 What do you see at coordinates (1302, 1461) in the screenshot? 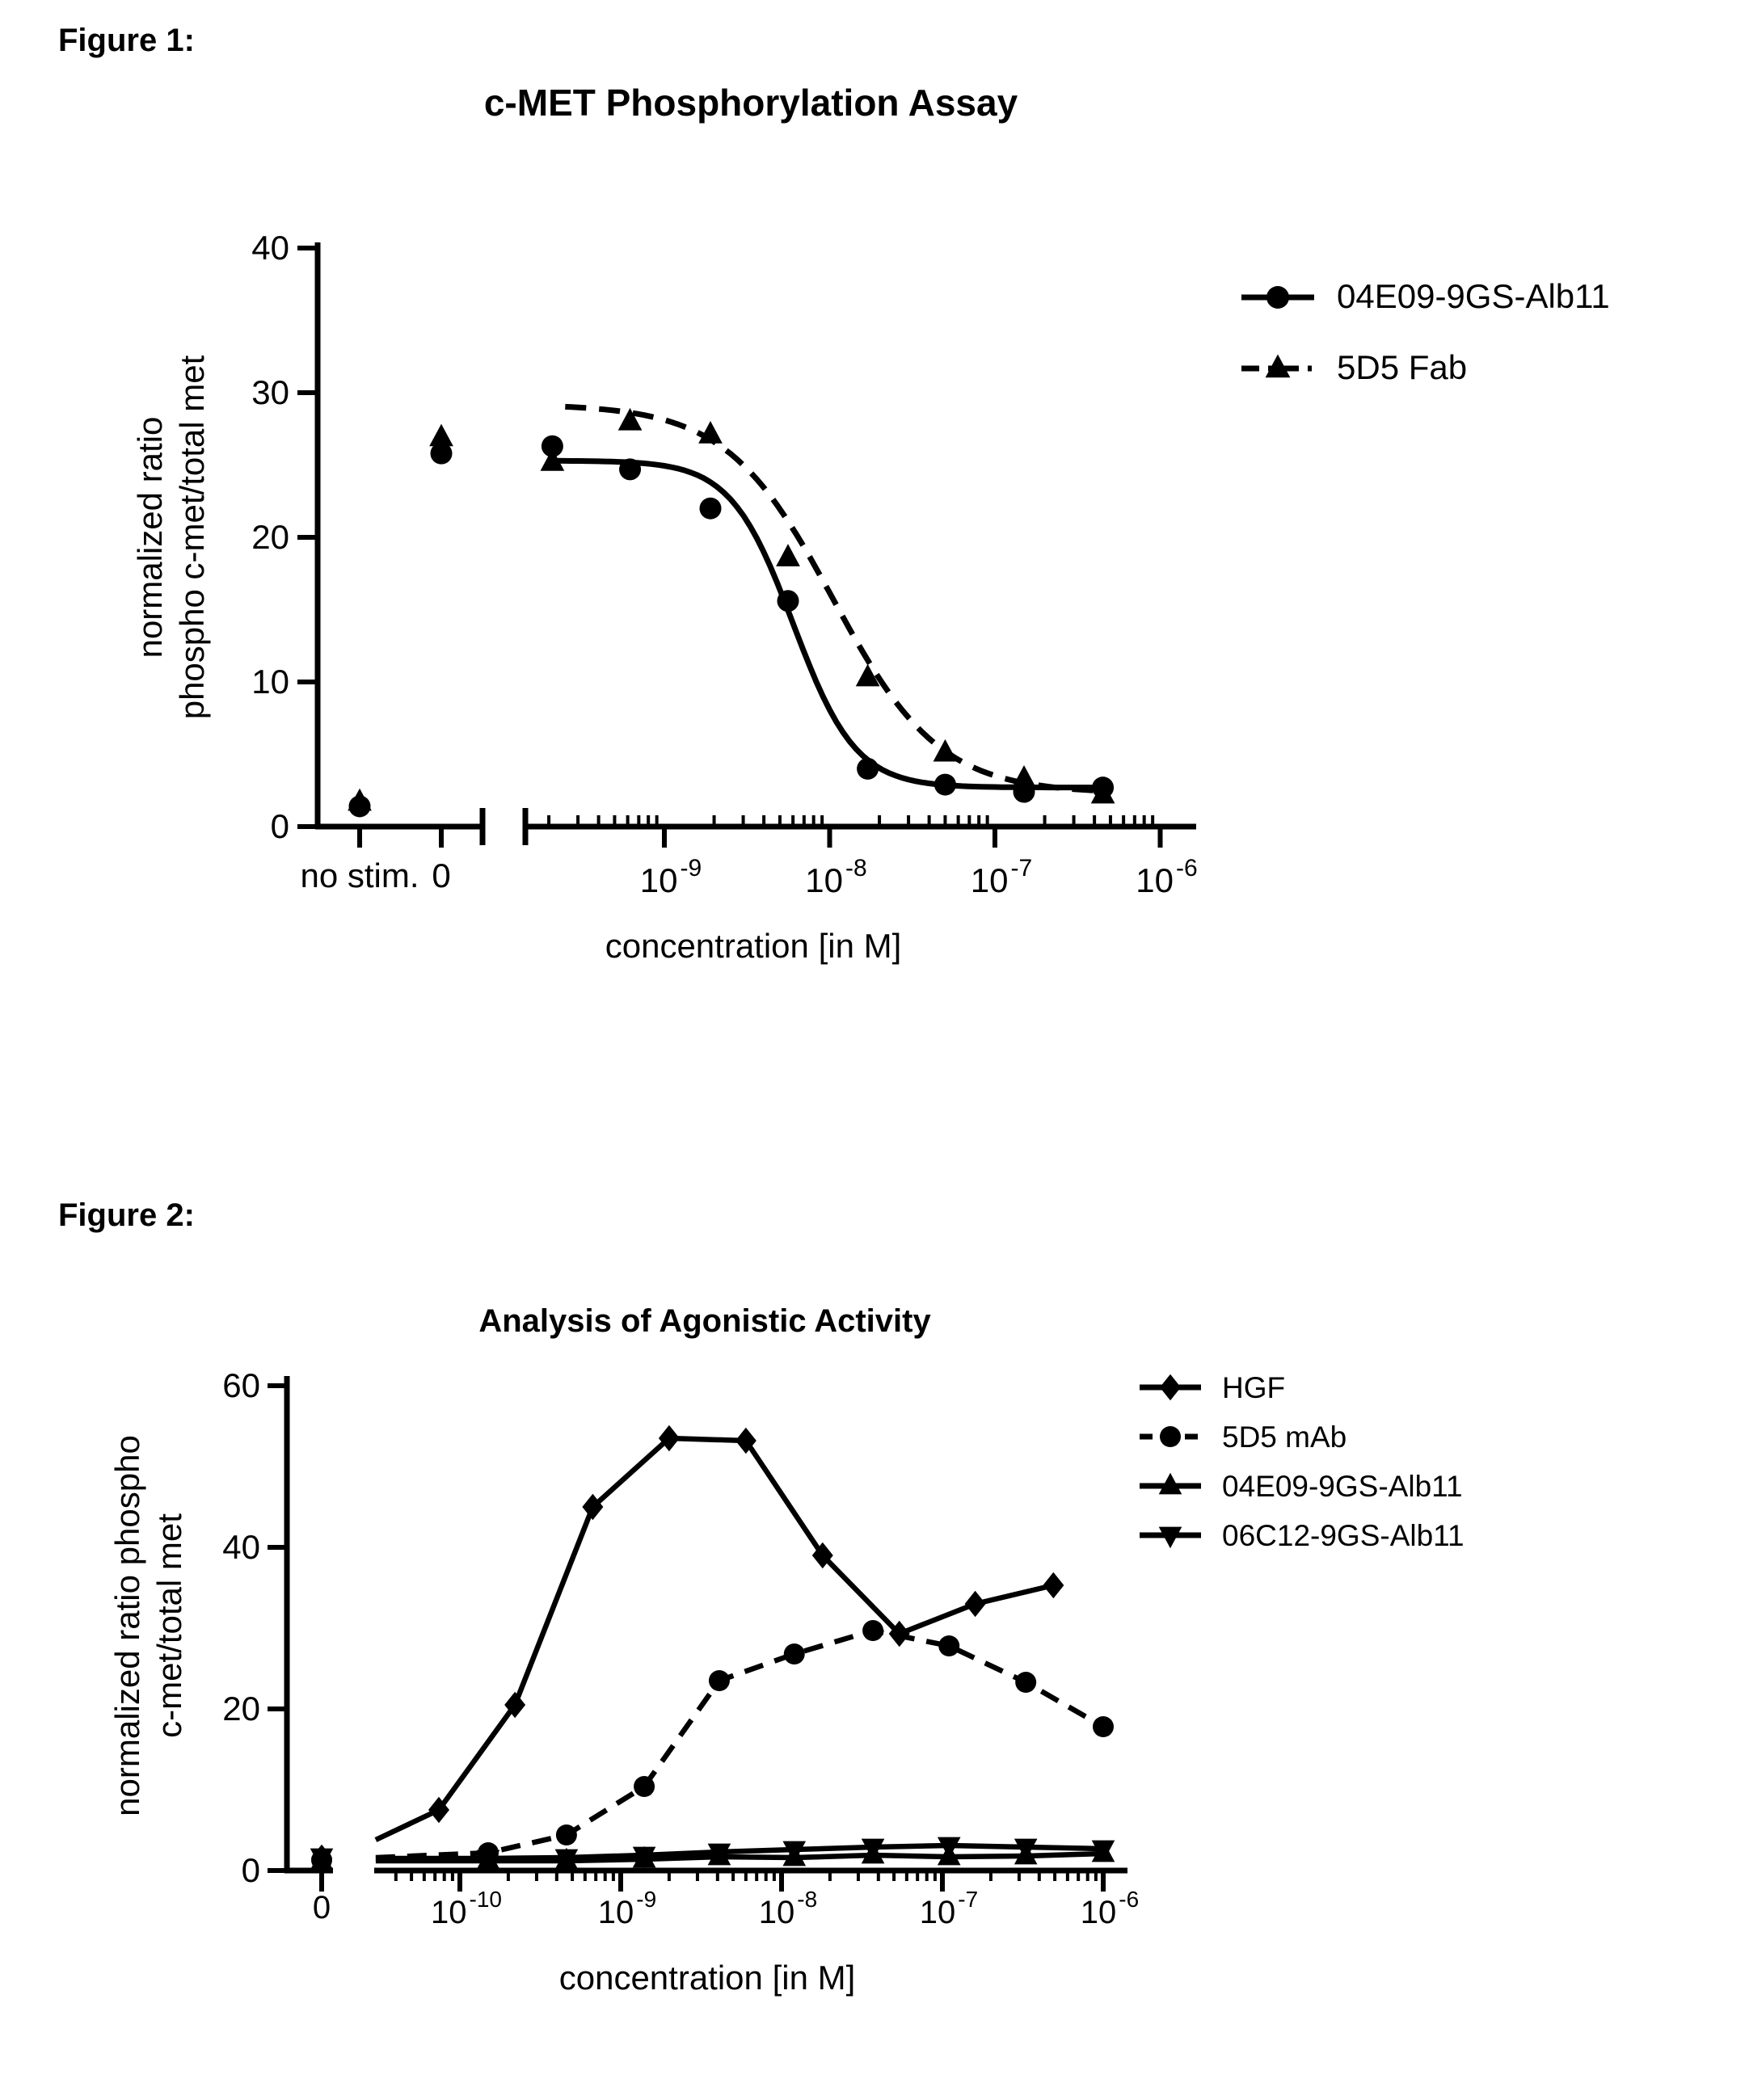
I see `legend: HGF 5D5 mAb 04E09-9GS-Alb11 06C12-9GS-Alb11` at bounding box center [1302, 1461].